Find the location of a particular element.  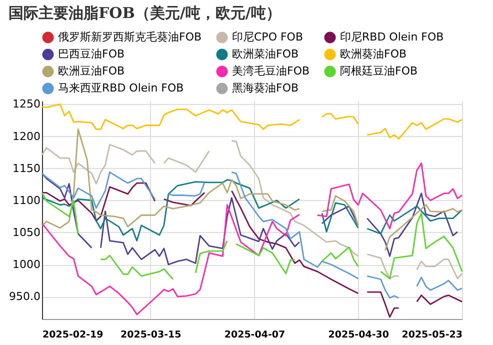

legend-label: 俄罗斯新罗西斯克毛葵油FOB is located at coordinates (130, 37).